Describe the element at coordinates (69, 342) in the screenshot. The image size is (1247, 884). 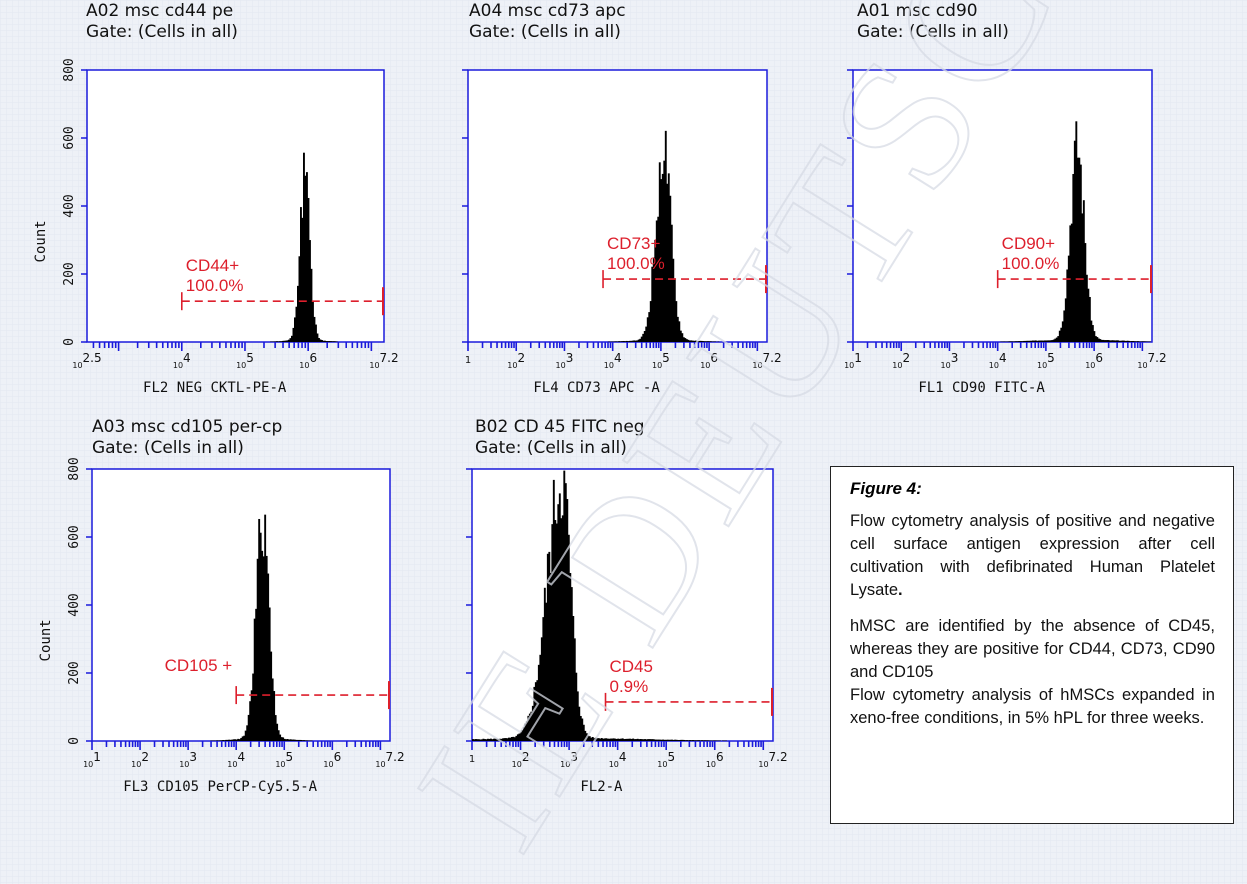
I see `y-tick-label: 0` at that location.